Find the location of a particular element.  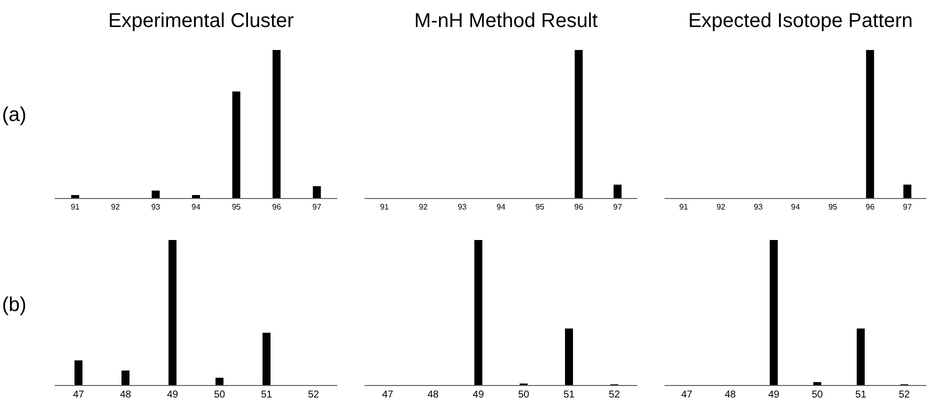

chart-title: Expected Isotope Pattern is located at coordinates (800, 21).